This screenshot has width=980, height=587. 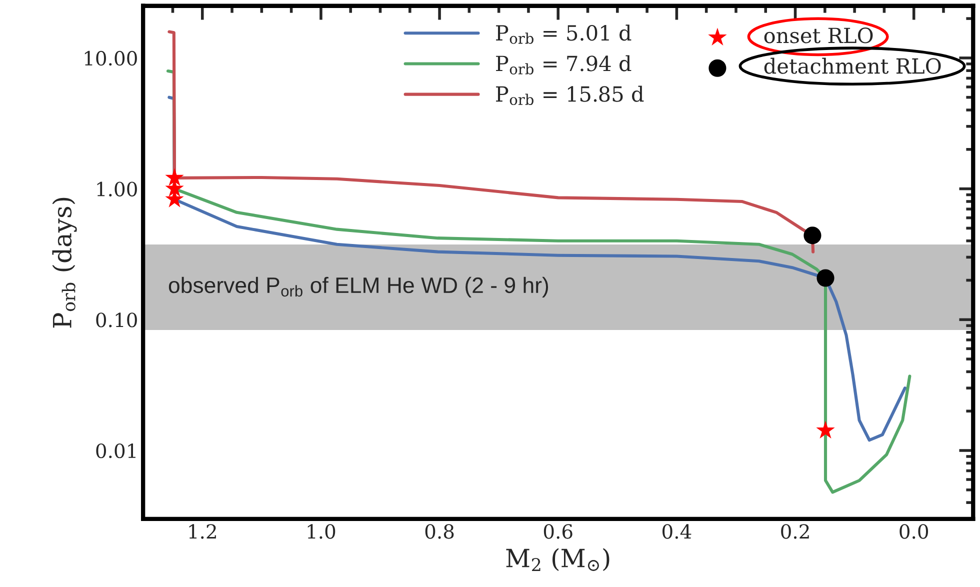 What do you see at coordinates (564, 34) in the screenshot?
I see `legend-label: P$_{orb}$ = 5.01 d` at bounding box center [564, 34].